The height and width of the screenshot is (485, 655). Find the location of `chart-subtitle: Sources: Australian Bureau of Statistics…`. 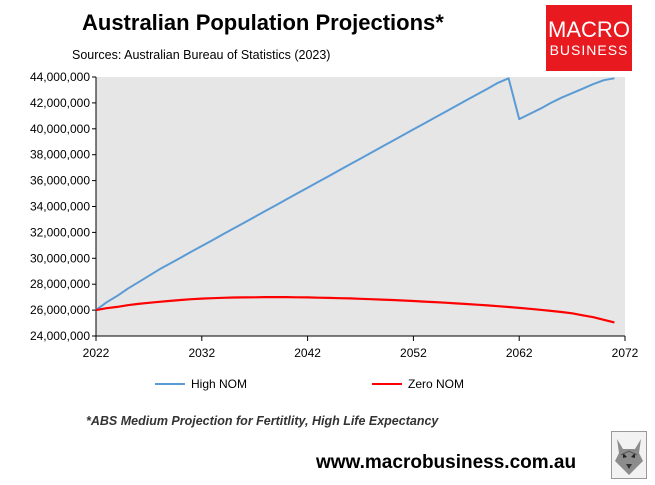

chart-subtitle: Sources: Australian Bureau of Statistics… is located at coordinates (201, 55).